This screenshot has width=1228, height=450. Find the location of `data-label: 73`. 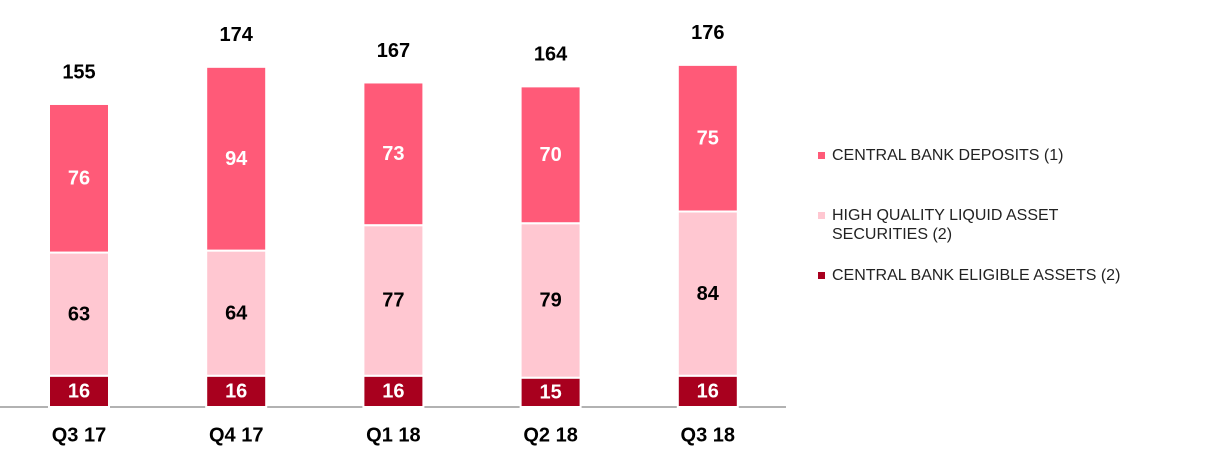

data-label: 73 is located at coordinates (393, 154).